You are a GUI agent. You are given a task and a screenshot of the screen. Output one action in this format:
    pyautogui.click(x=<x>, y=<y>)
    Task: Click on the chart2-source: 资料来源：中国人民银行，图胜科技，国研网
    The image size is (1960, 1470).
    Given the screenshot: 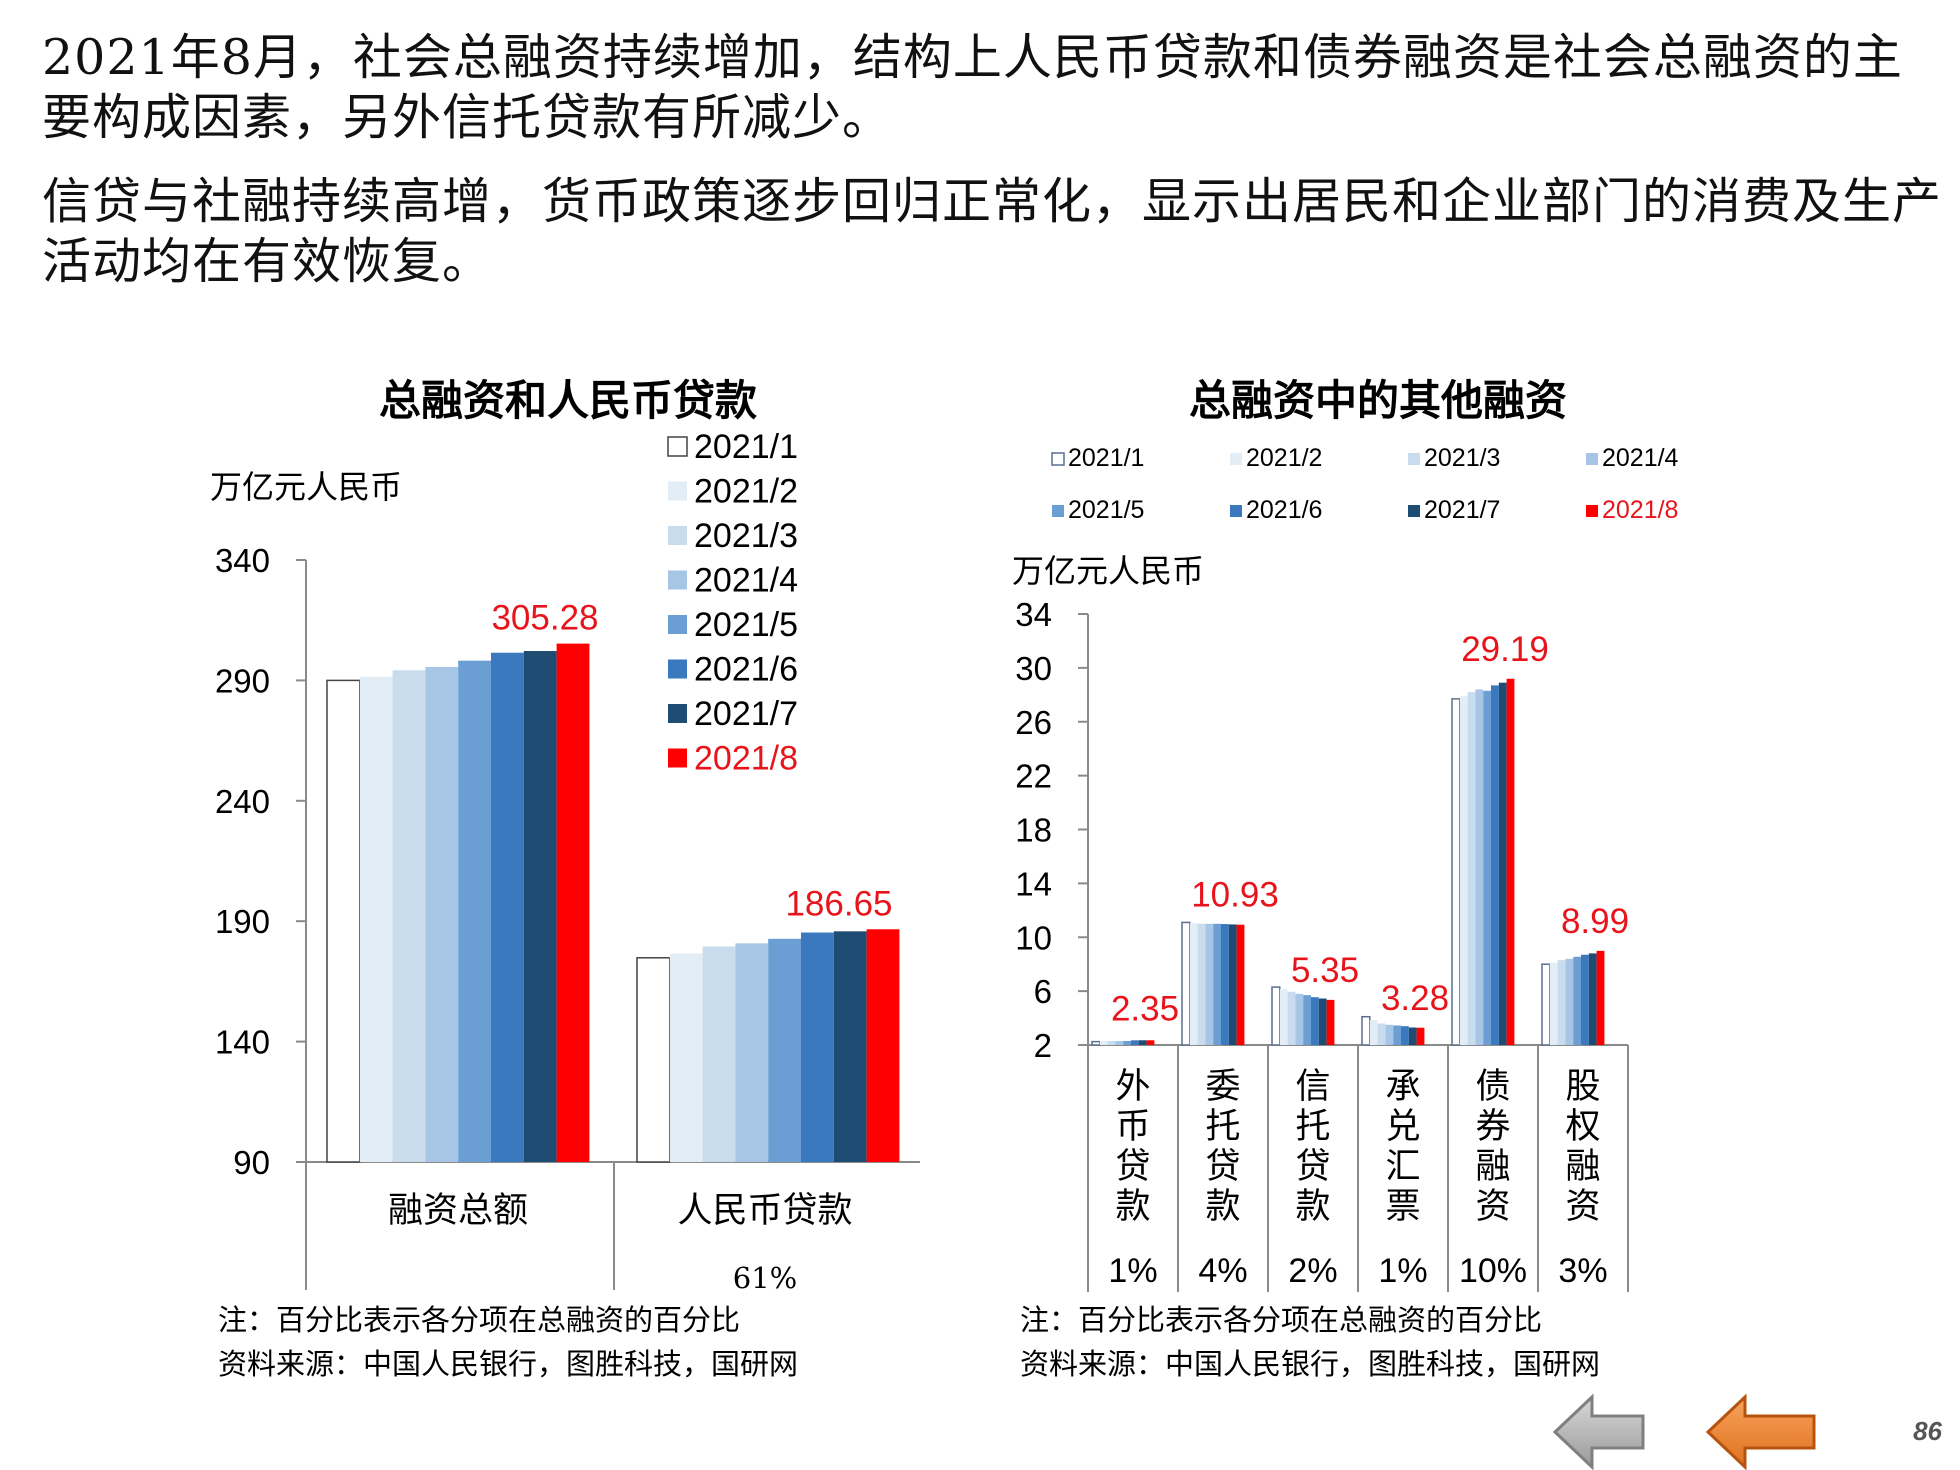 What is the action you would take?
    pyautogui.click(x=1310, y=1364)
    